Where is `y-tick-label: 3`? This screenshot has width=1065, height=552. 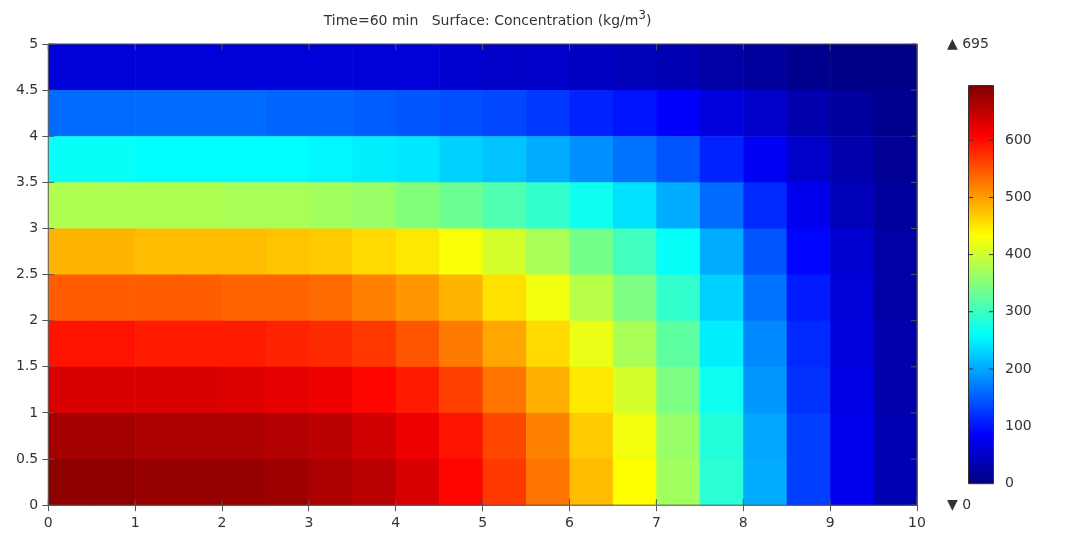 y-tick-label: 3 is located at coordinates (34, 227).